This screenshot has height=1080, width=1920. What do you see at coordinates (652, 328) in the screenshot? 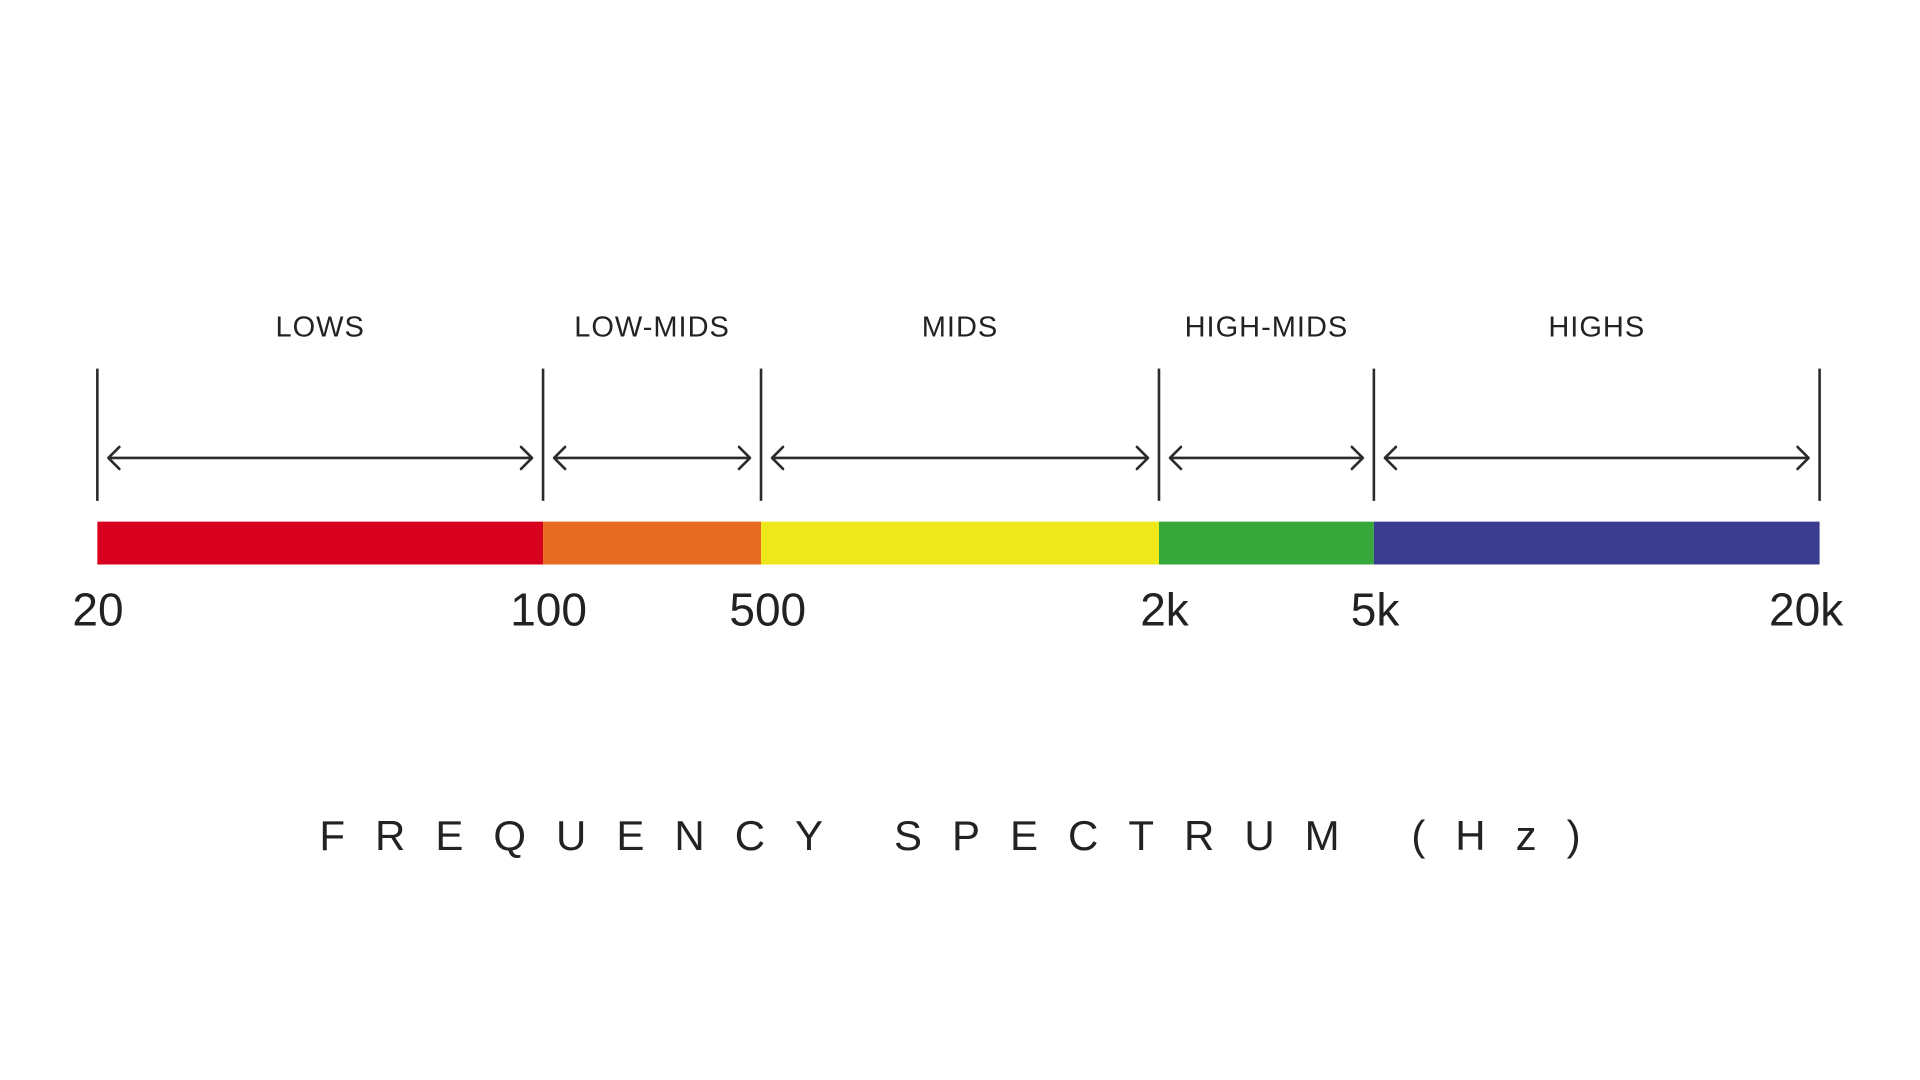
I see `band-label-low-mids: LOW-MIDS` at bounding box center [652, 328].